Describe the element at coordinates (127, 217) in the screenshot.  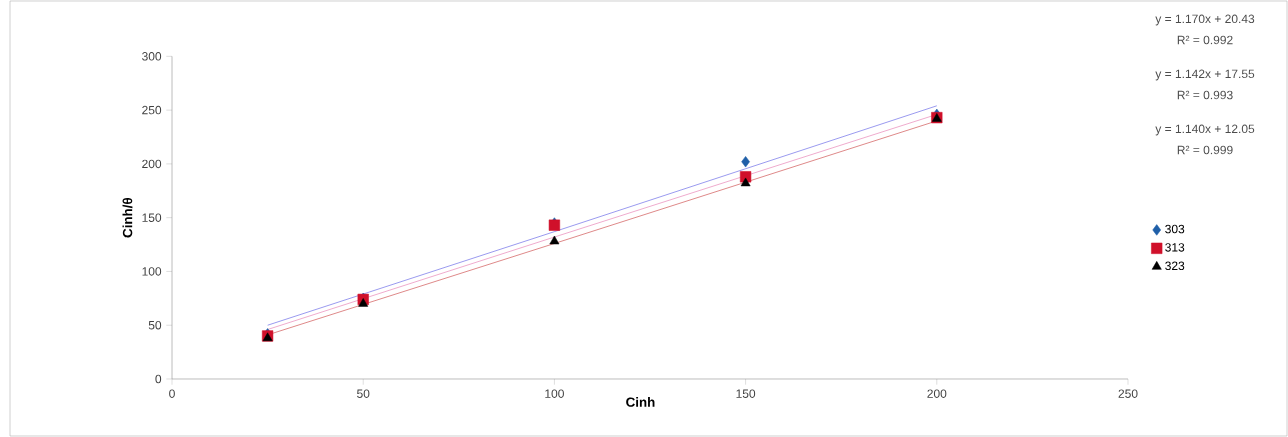
I see `y-axis-title: Cinh/θ` at that location.